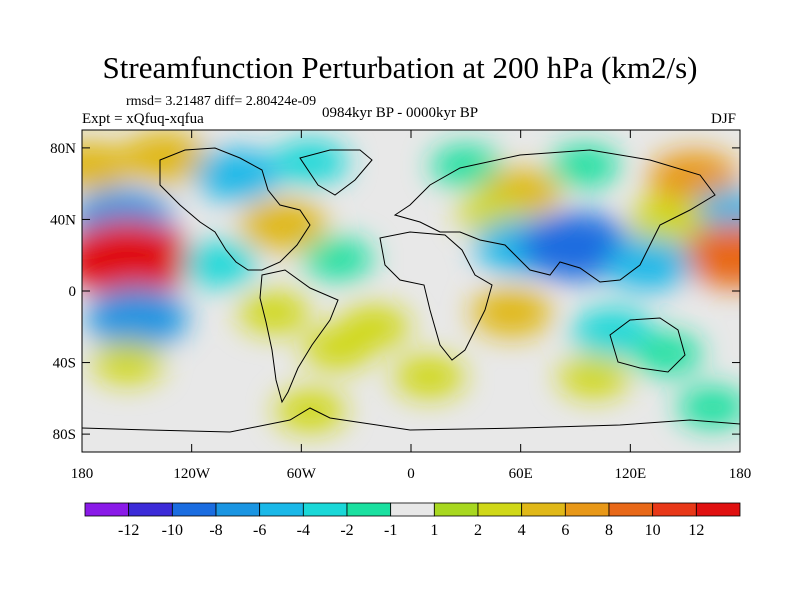  I want to click on colorbar-label-2: -8, so click(215, 530).